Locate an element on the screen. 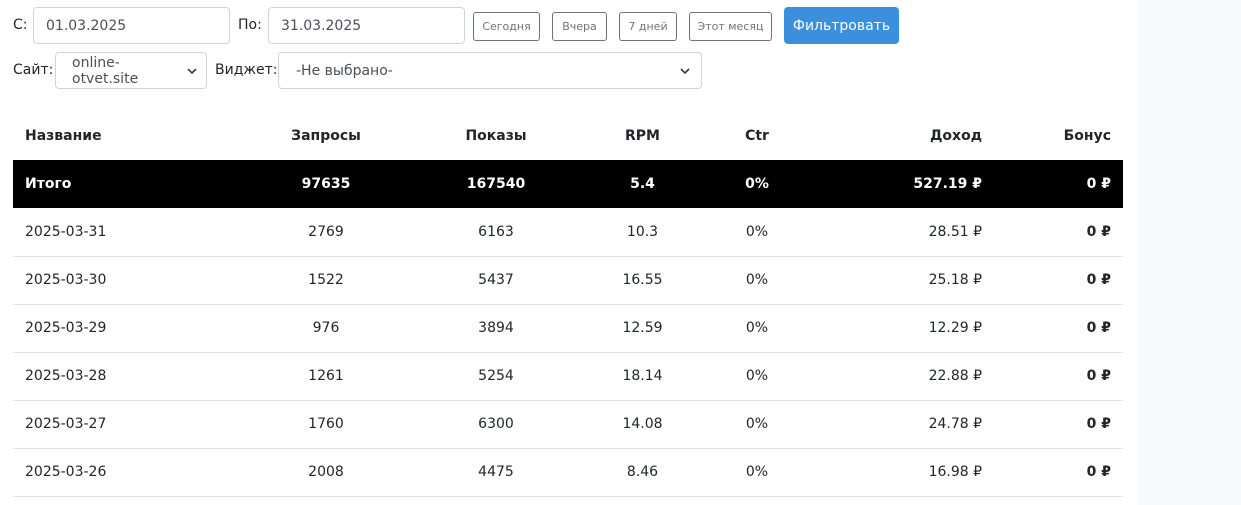 This screenshot has height=505, width=1241. last-7-days-button: 7 дней is located at coordinates (648, 26).